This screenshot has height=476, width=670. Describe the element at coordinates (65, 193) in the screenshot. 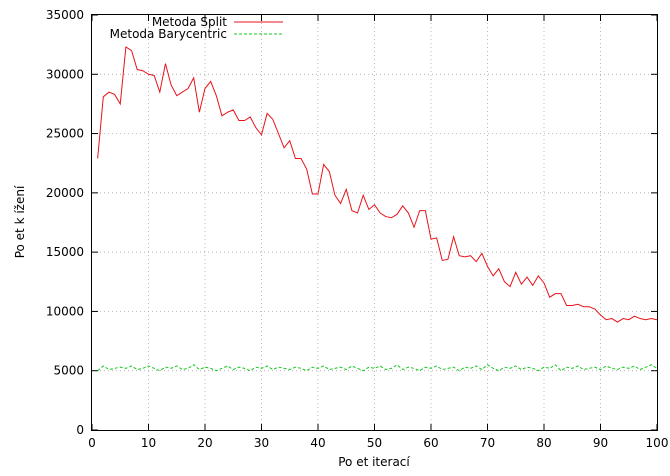

I see `y-tick-label: 20000` at that location.